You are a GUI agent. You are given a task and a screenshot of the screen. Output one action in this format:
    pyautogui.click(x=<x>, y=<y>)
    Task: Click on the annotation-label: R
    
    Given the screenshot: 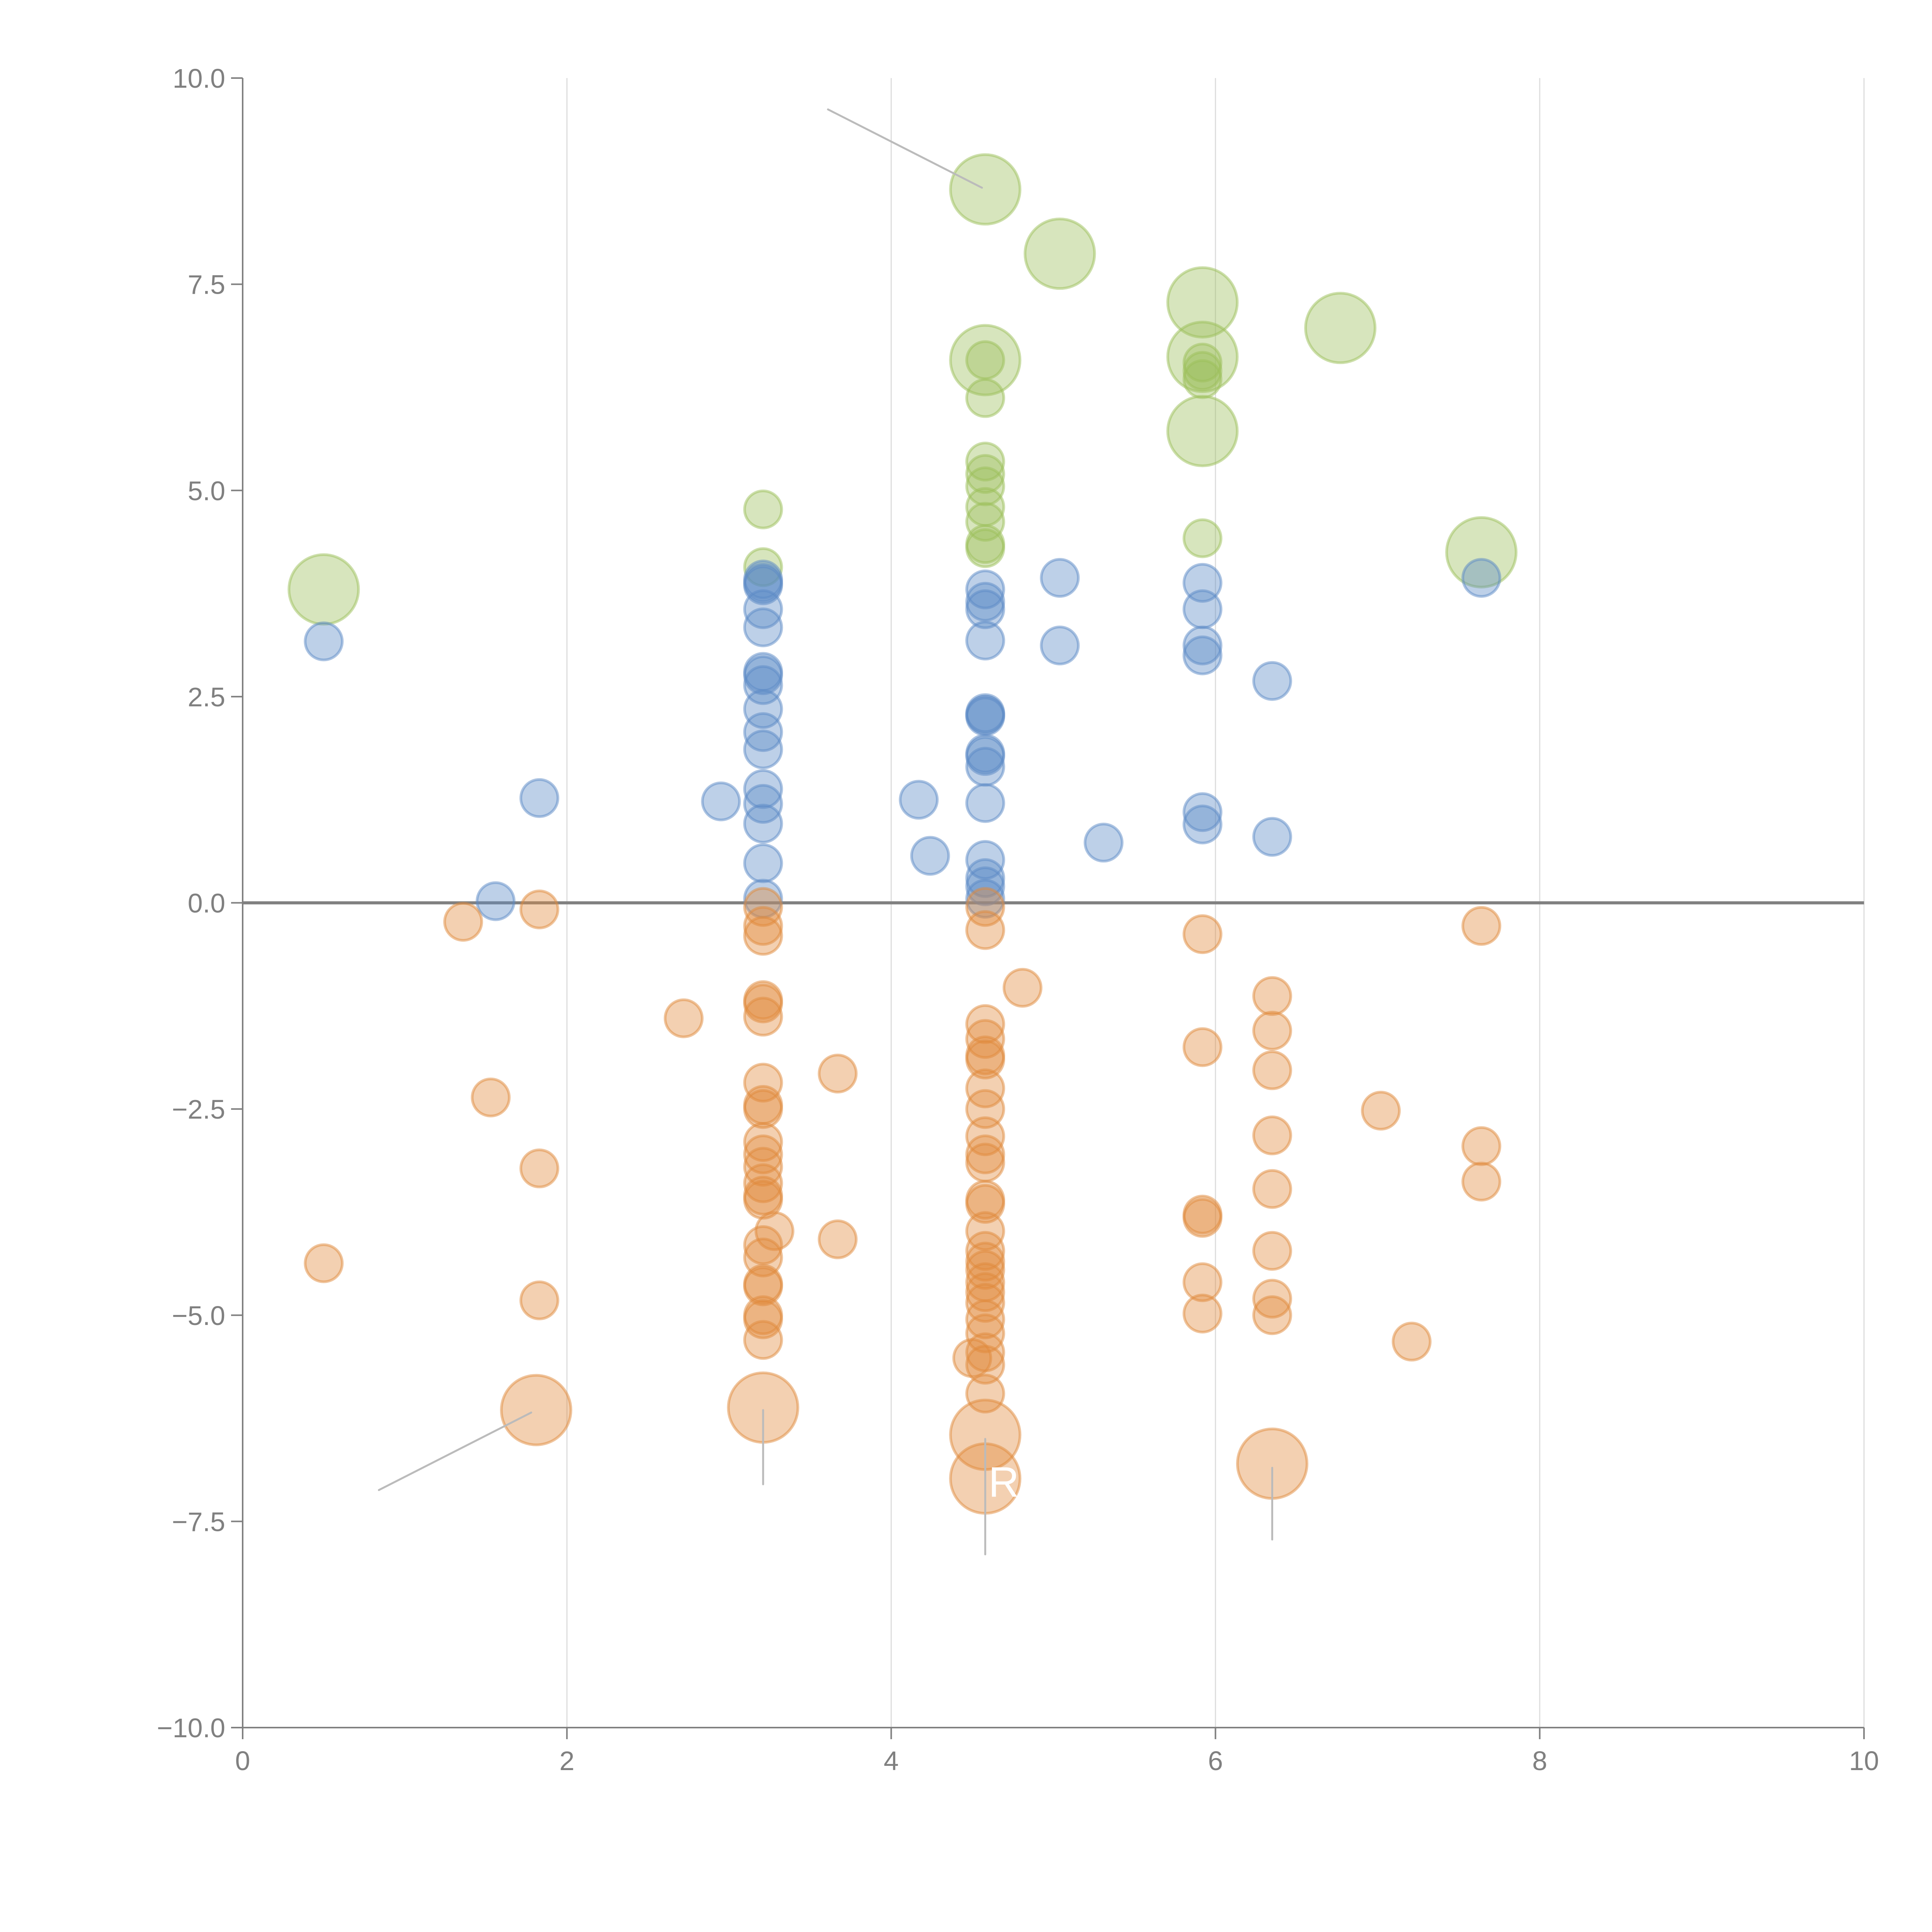 What is the action you would take?
    pyautogui.click(x=1004, y=1482)
    